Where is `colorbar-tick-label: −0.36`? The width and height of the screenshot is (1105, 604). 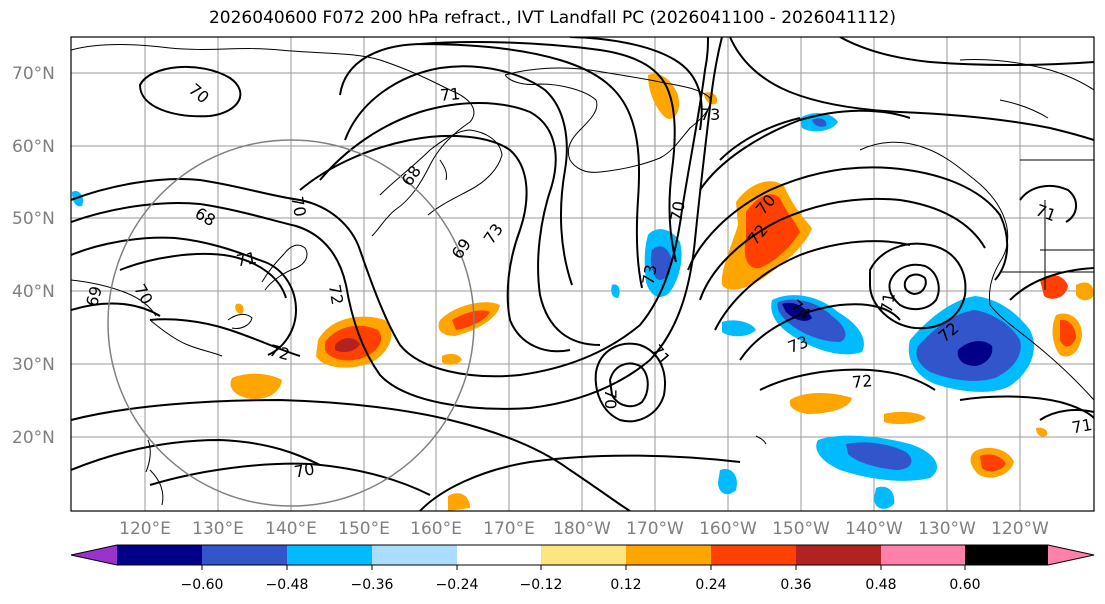 colorbar-tick-label: −0.36 is located at coordinates (372, 585).